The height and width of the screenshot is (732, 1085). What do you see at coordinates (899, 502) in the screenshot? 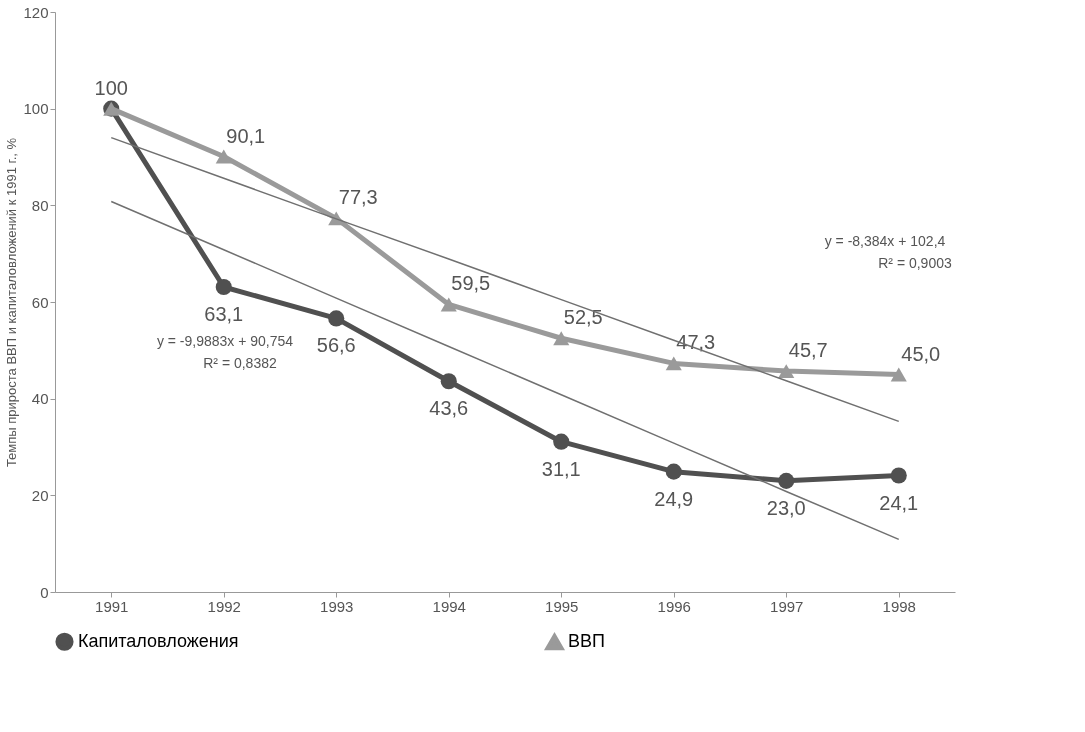
I see `data-label: 24,1` at bounding box center [899, 502].